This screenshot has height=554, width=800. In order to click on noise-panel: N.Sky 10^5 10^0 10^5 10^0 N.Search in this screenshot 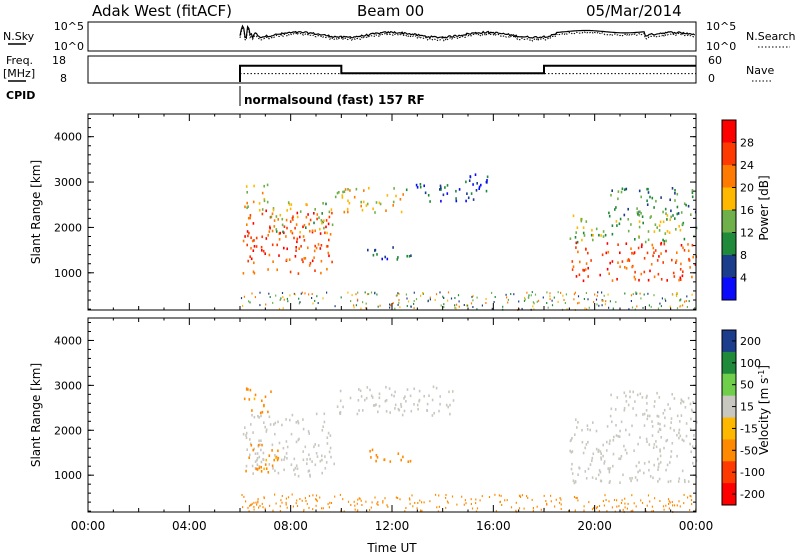, I will do `click(399, 36)`.